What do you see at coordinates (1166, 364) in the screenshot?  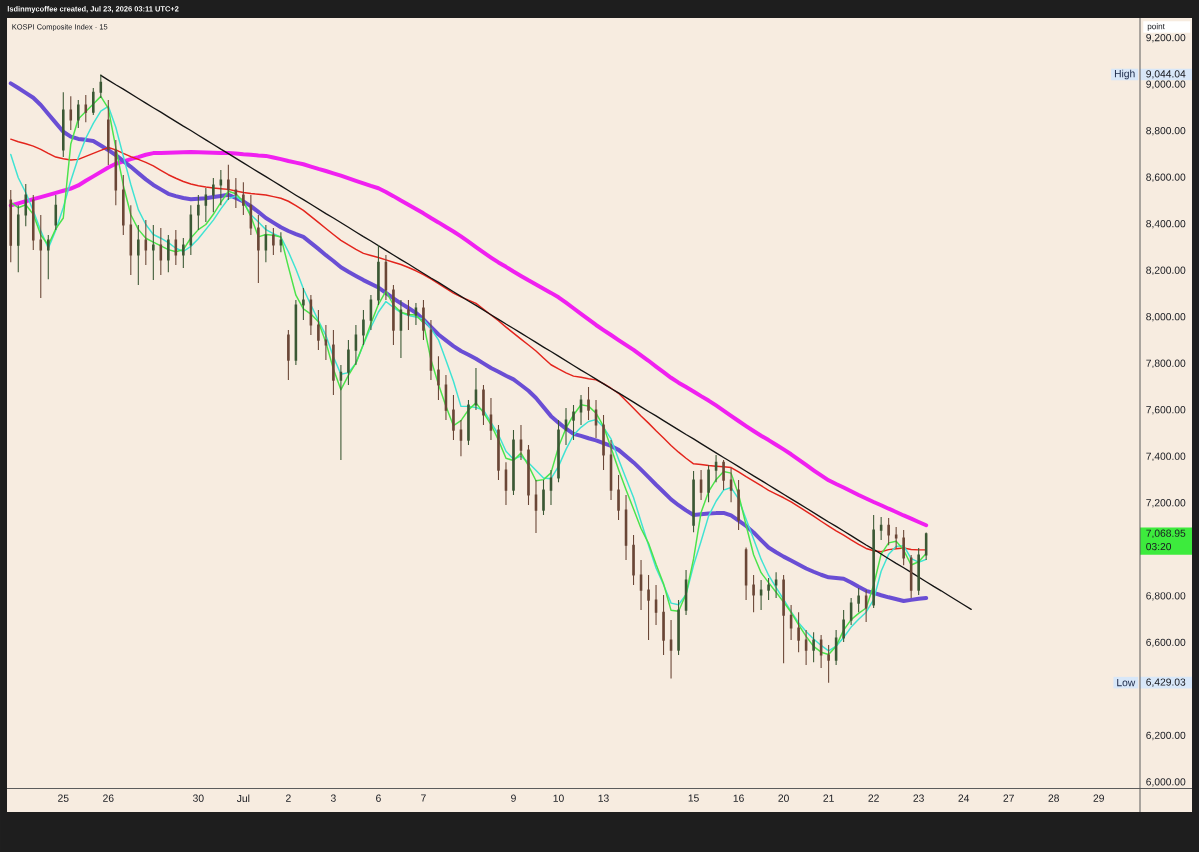 I see `y-tick-label: 7,800.00` at bounding box center [1166, 364].